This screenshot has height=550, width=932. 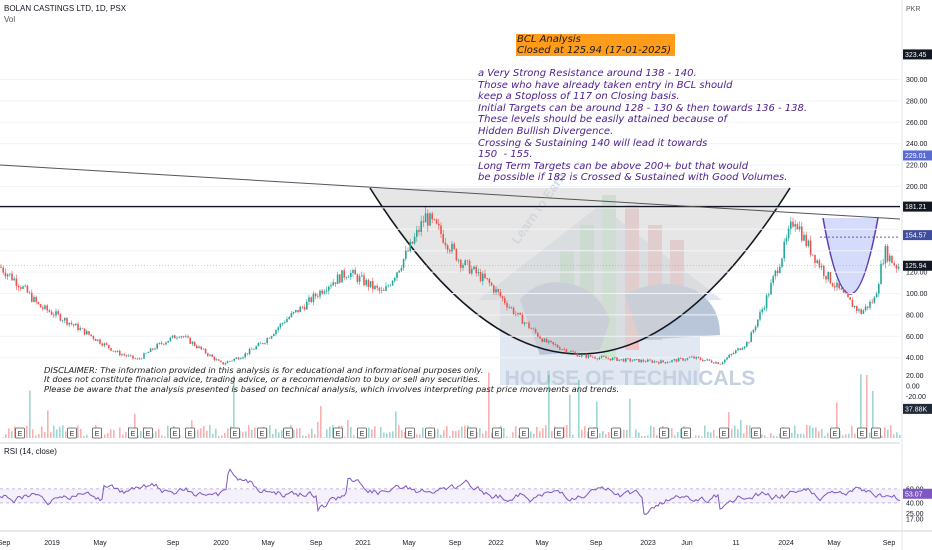 I want to click on price-tick: 100.00, so click(x=917, y=294).